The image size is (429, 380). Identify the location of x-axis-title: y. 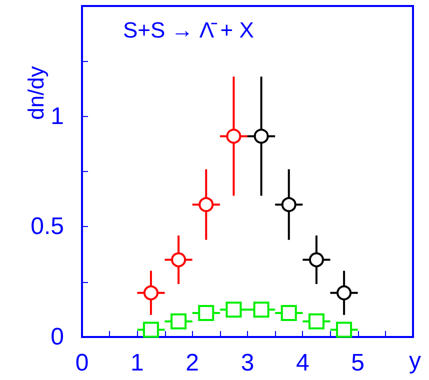
(415, 361).